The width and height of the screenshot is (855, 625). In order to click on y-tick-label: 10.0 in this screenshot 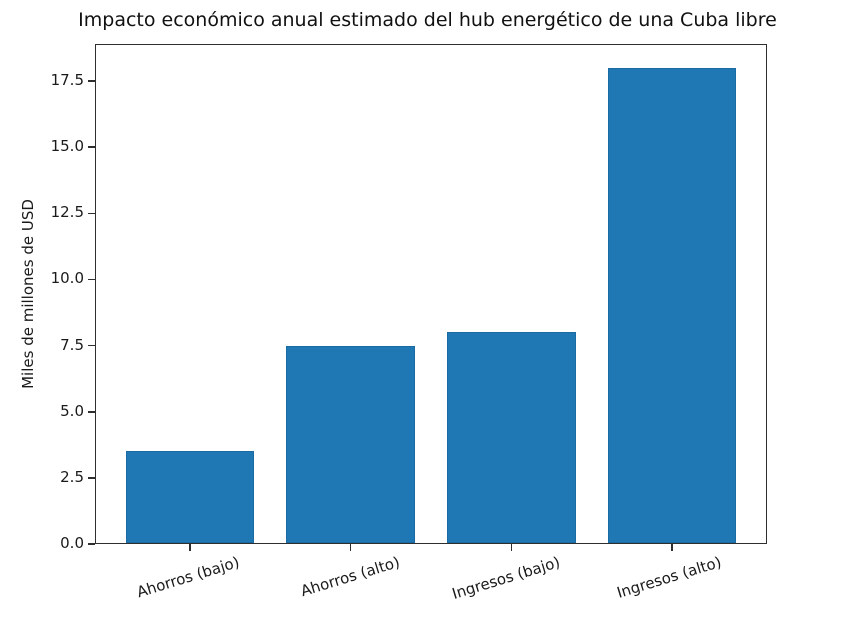, I will do `click(67, 278)`.